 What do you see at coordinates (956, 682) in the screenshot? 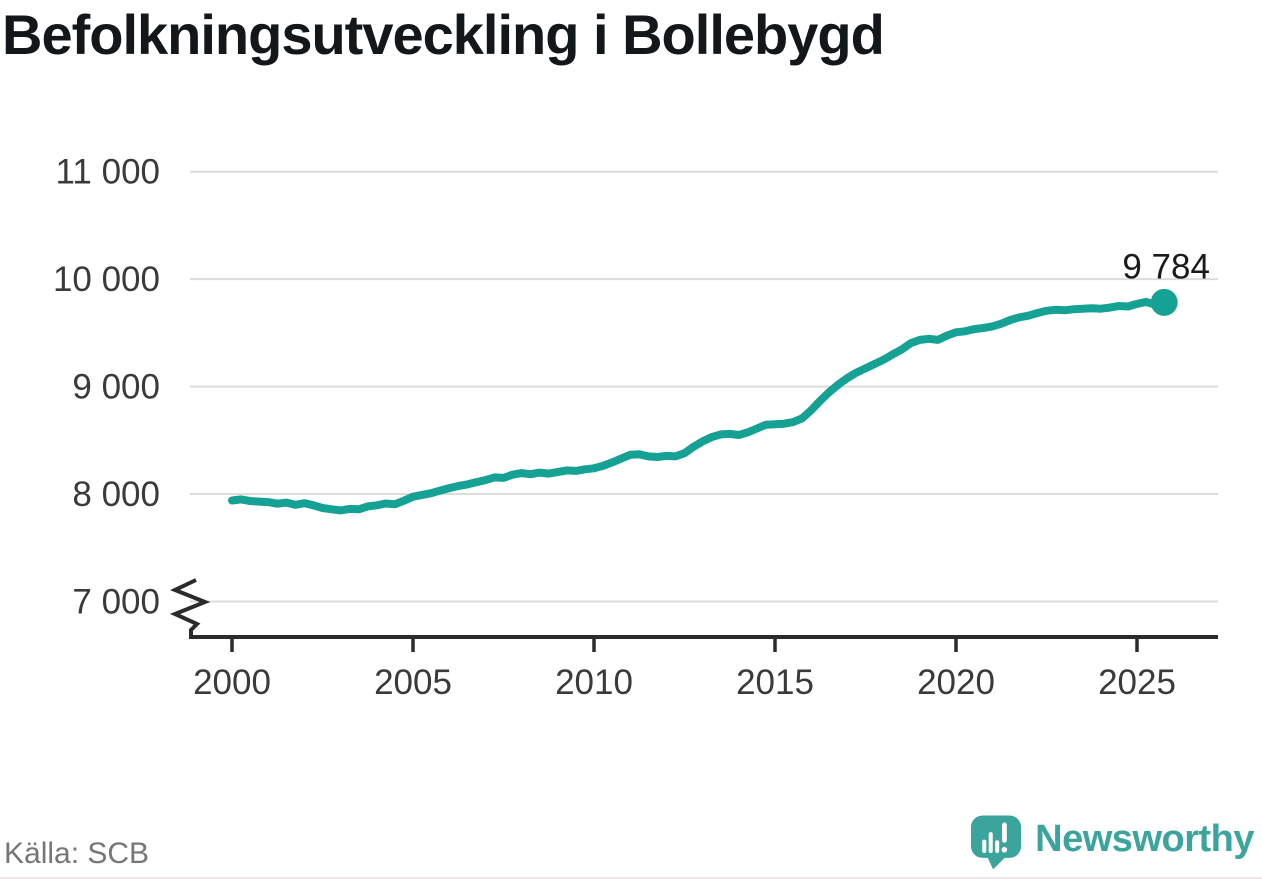
I see `x-tick-label: 2020` at bounding box center [956, 682].